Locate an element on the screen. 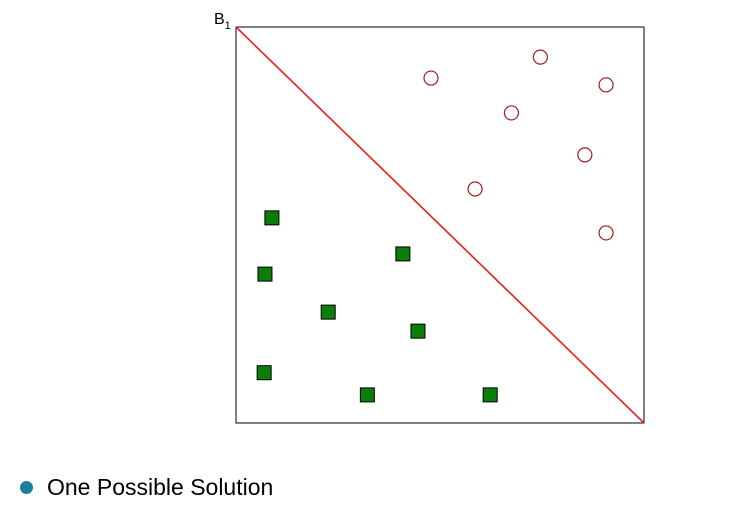  bullet-dot-icon is located at coordinates (26, 487).